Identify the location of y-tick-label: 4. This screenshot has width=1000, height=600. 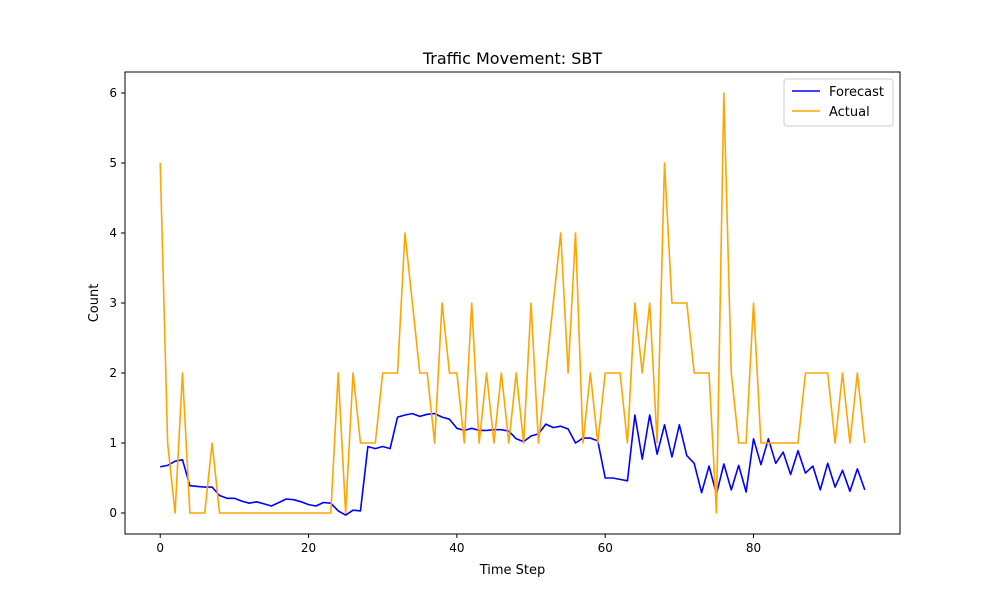
(113, 233).